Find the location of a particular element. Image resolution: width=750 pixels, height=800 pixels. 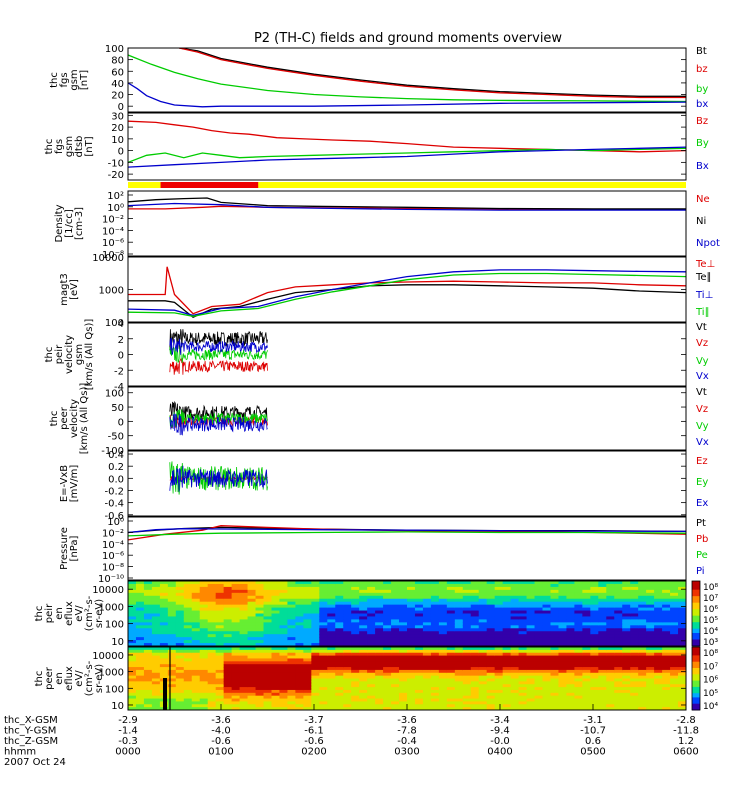

colorbar-label: 10⁴ is located at coordinates (710, 707).